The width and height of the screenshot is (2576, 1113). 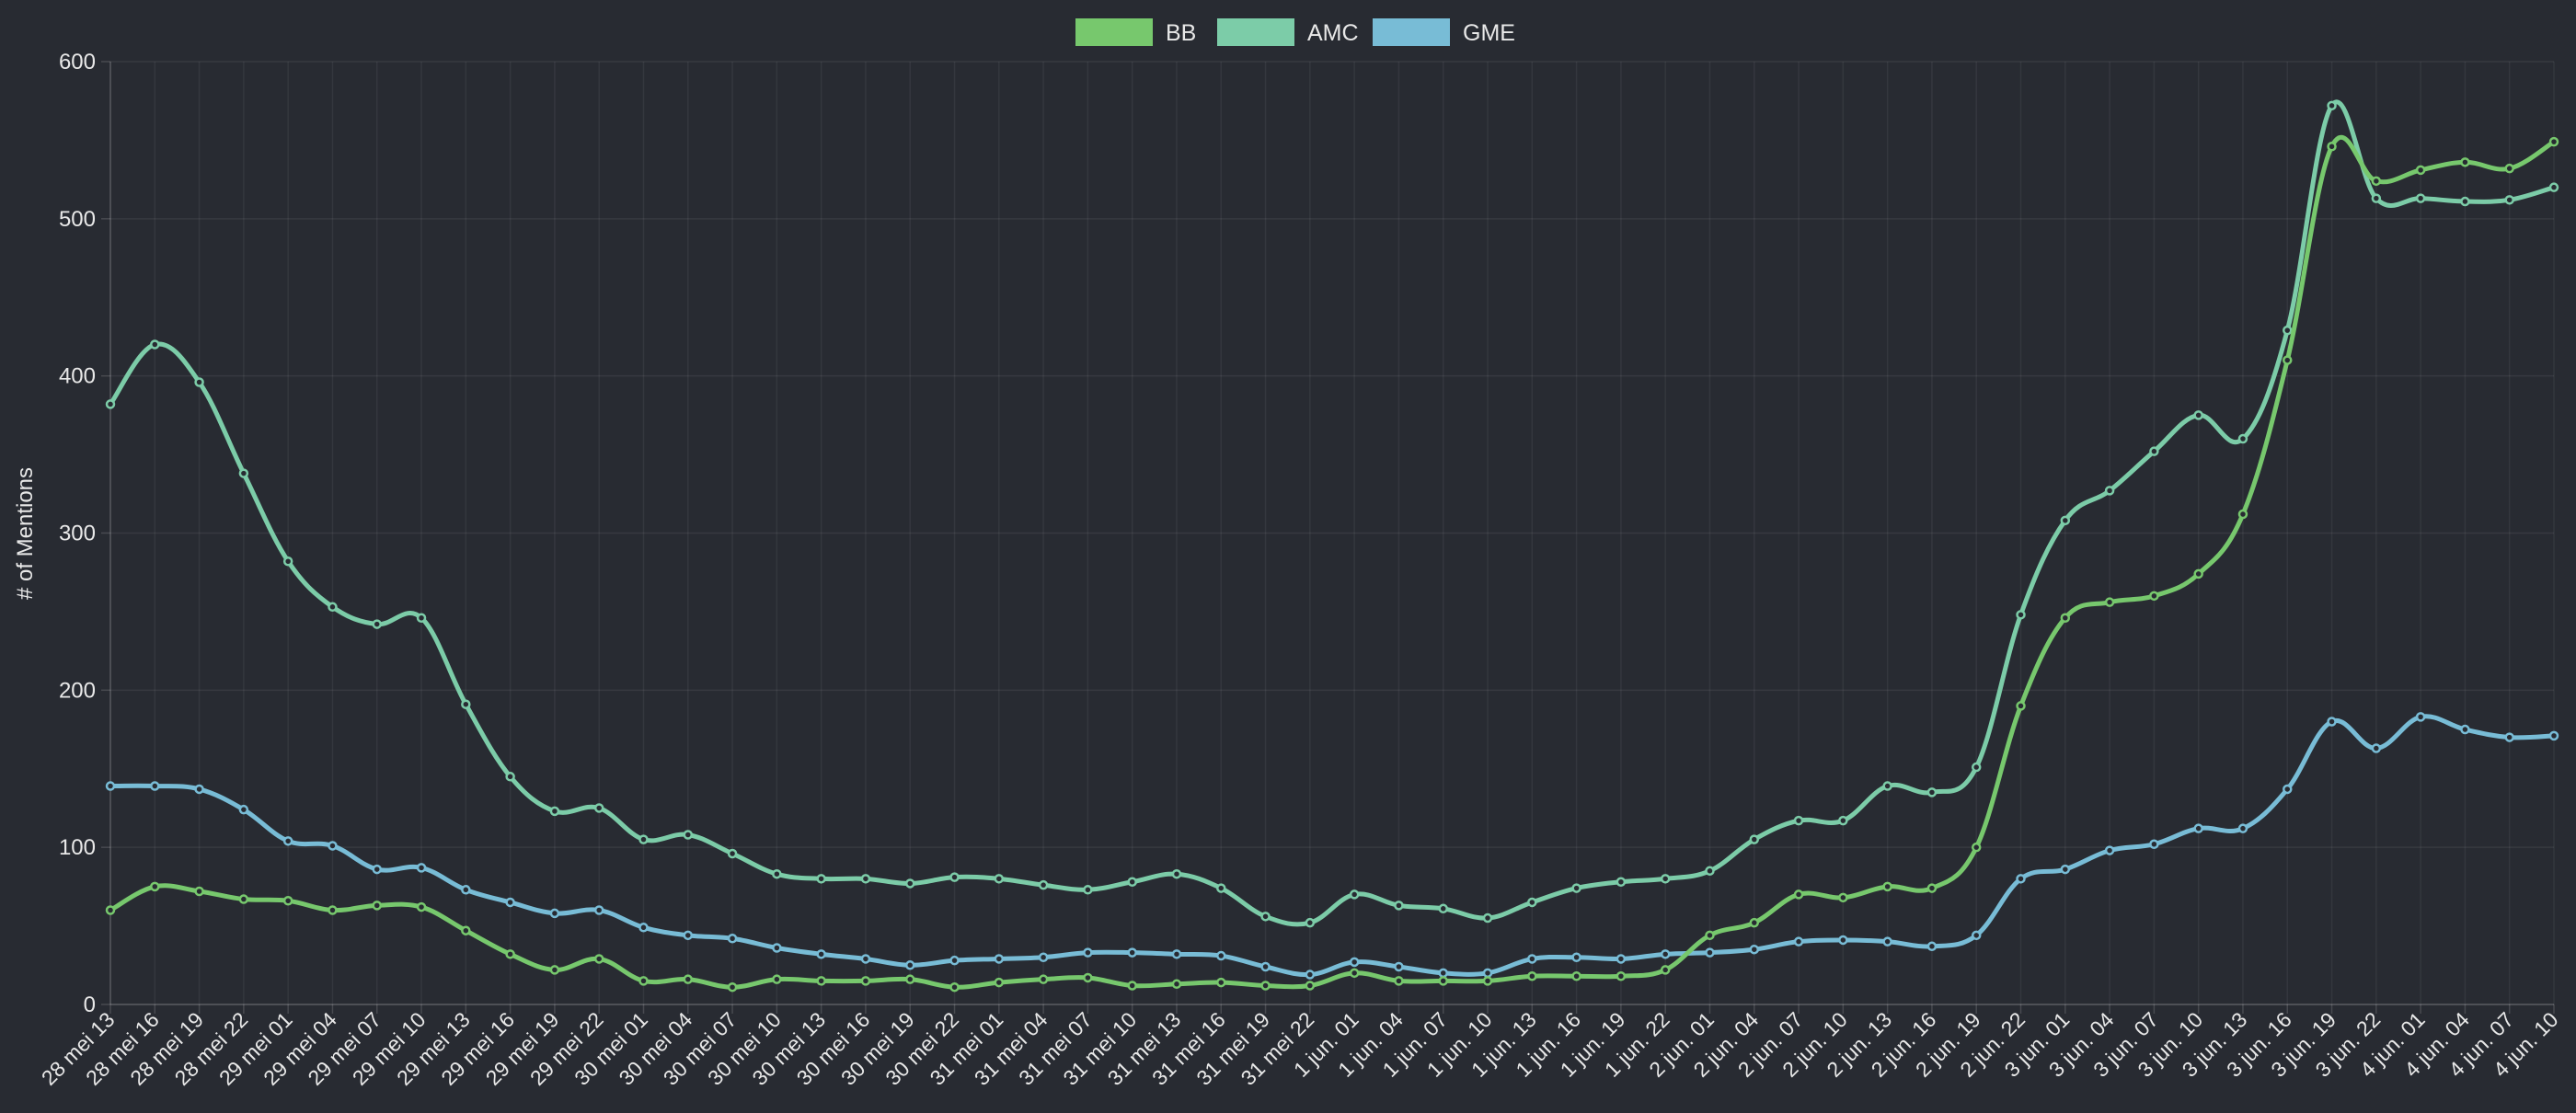 I want to click on y-tick-label: 300, so click(x=77, y=534).